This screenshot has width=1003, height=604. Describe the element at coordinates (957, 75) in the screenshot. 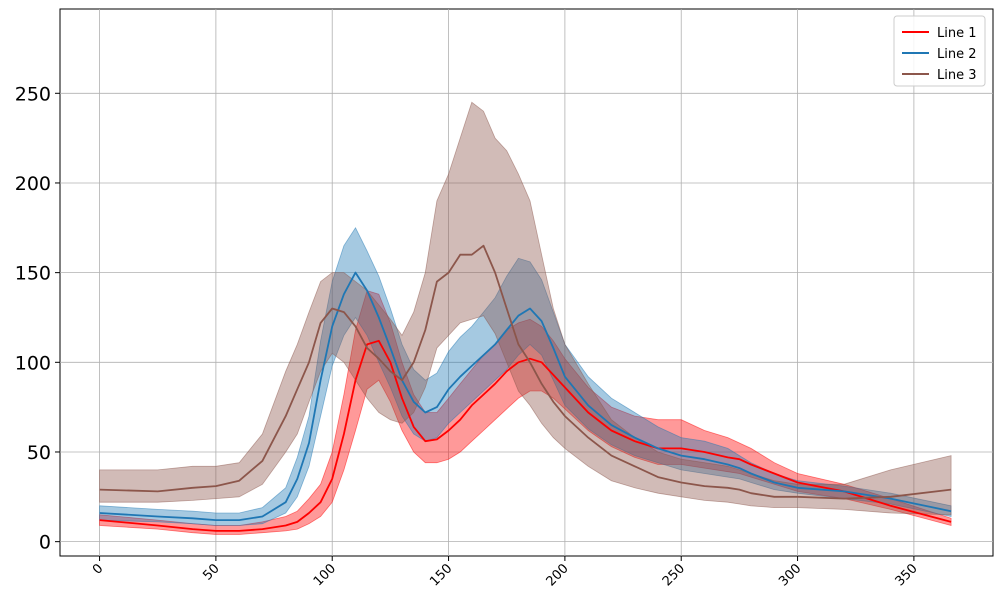

I see `legend-label-line-3: Line 3` at that location.